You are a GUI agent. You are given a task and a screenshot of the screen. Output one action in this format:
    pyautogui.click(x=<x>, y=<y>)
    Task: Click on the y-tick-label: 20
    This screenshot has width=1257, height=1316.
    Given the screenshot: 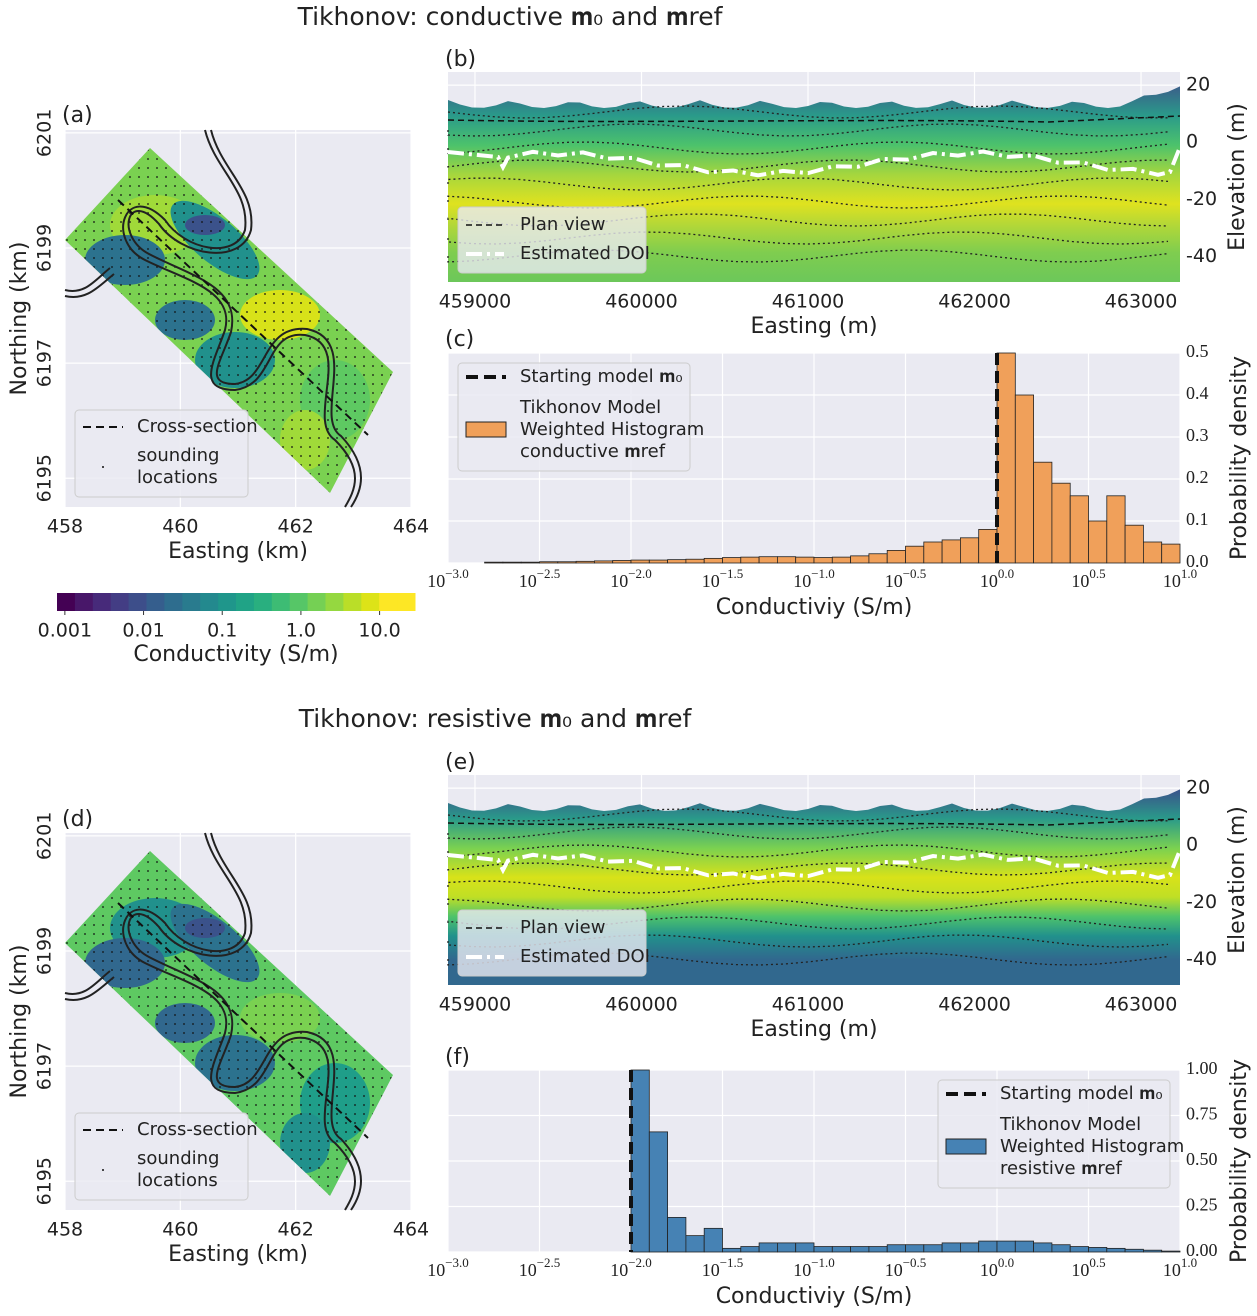 What is the action you would take?
    pyautogui.click(x=1198, y=788)
    